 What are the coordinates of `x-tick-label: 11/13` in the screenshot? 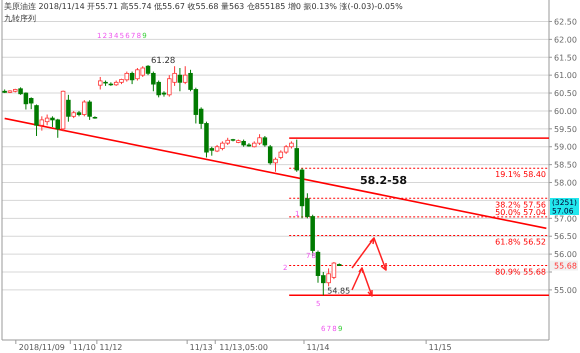 It's located at (201, 347).